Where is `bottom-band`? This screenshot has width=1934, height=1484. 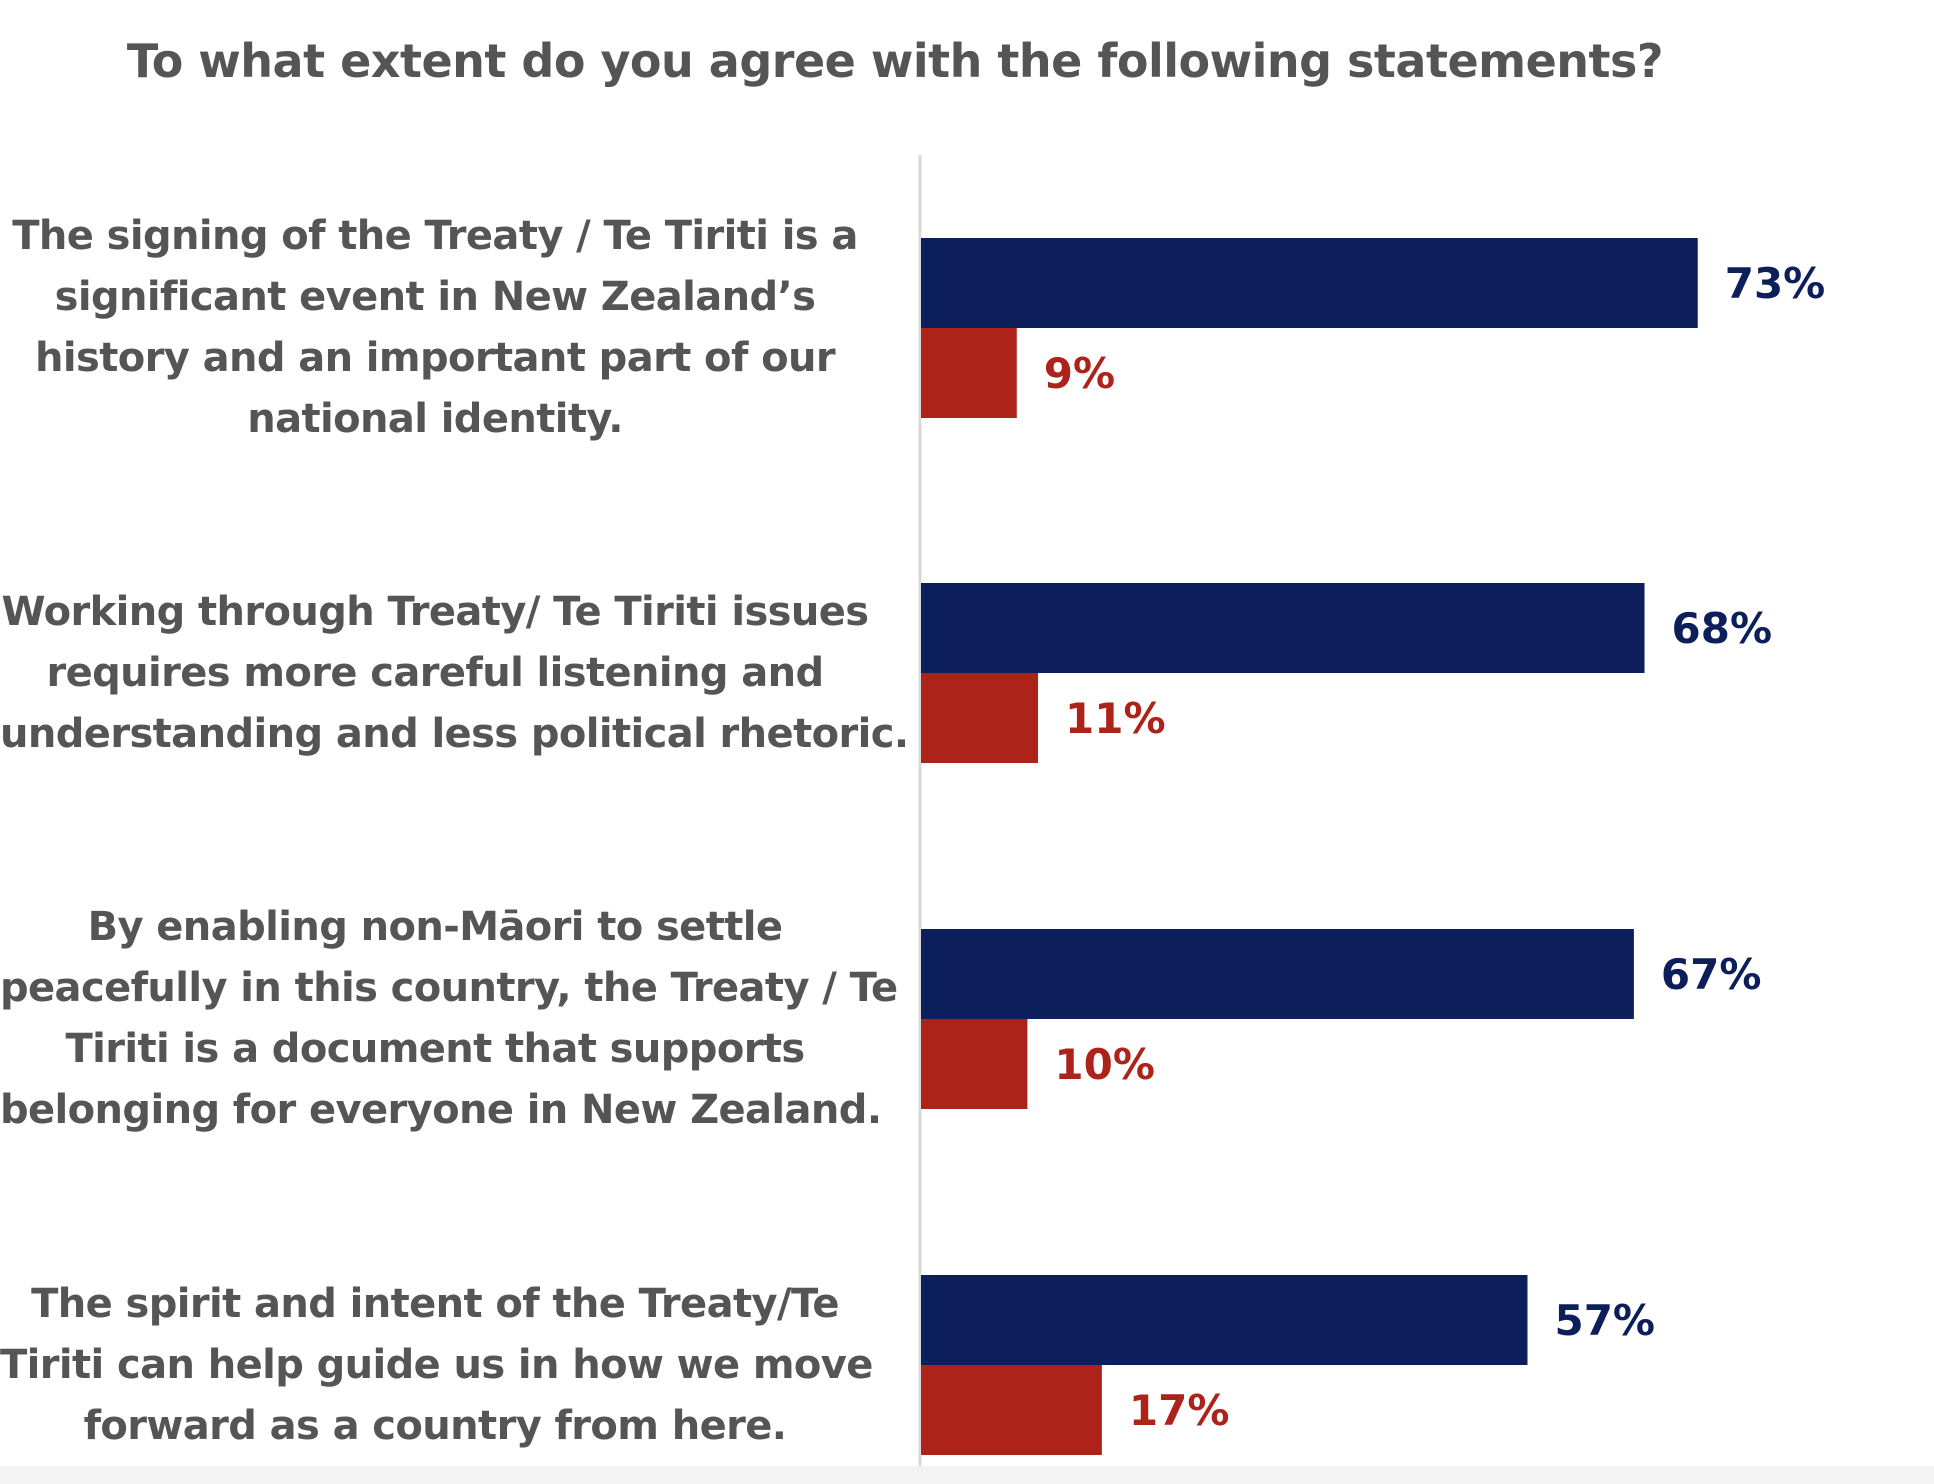 bottom-band is located at coordinates (967, 1475).